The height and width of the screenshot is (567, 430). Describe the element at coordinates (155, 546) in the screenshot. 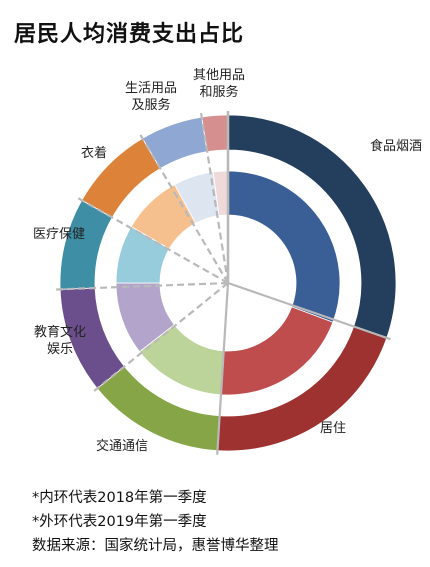

I see `source-note: 数据来源：国家统计局，惠誉博华整理` at that location.